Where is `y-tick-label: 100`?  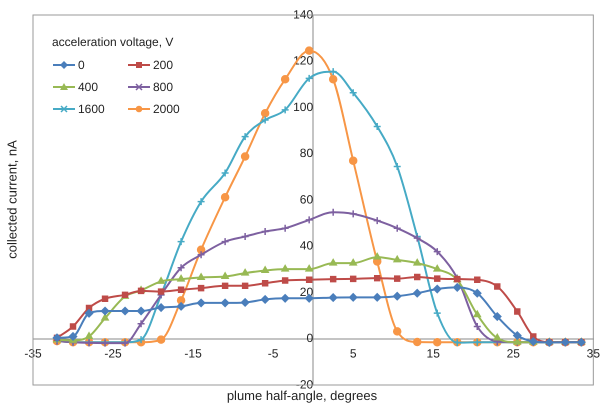 y-tick-label: 100 is located at coordinates (303, 107).